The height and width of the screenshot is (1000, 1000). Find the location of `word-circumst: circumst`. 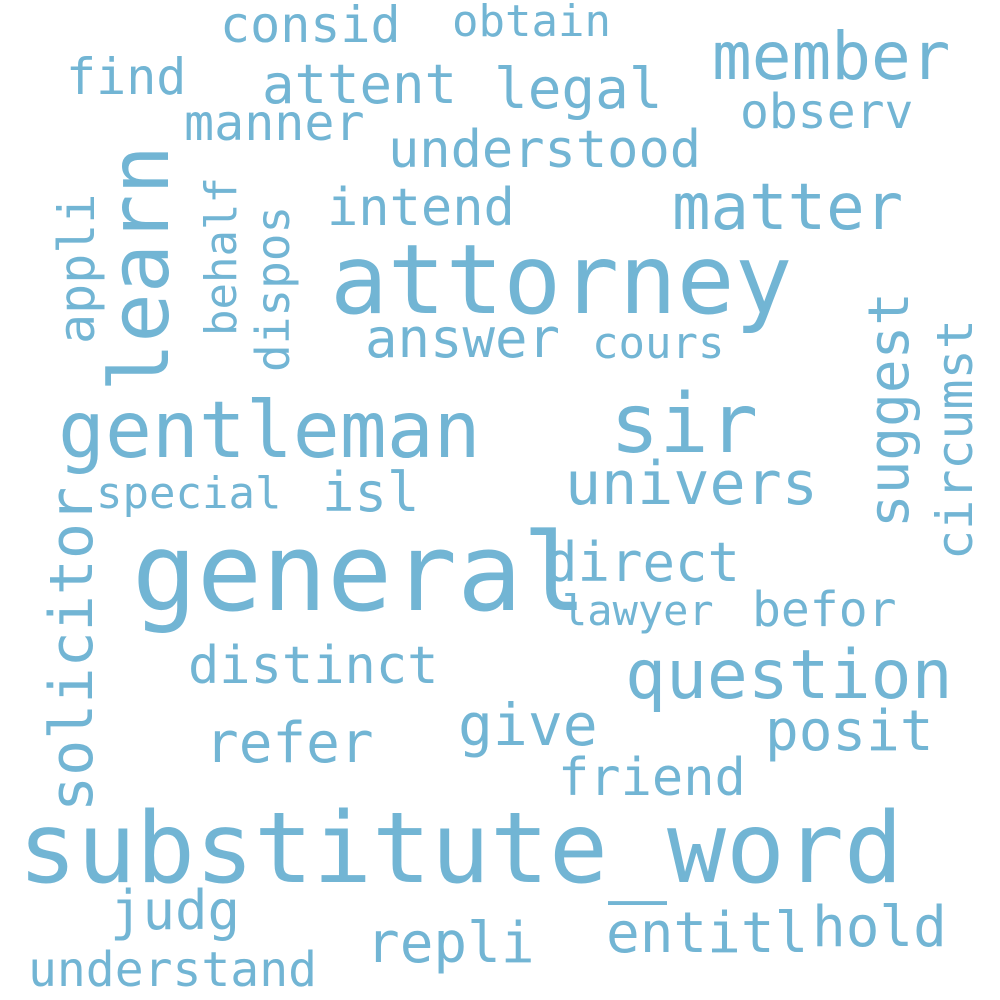

word-circumst: circumst is located at coordinates (955, 439).